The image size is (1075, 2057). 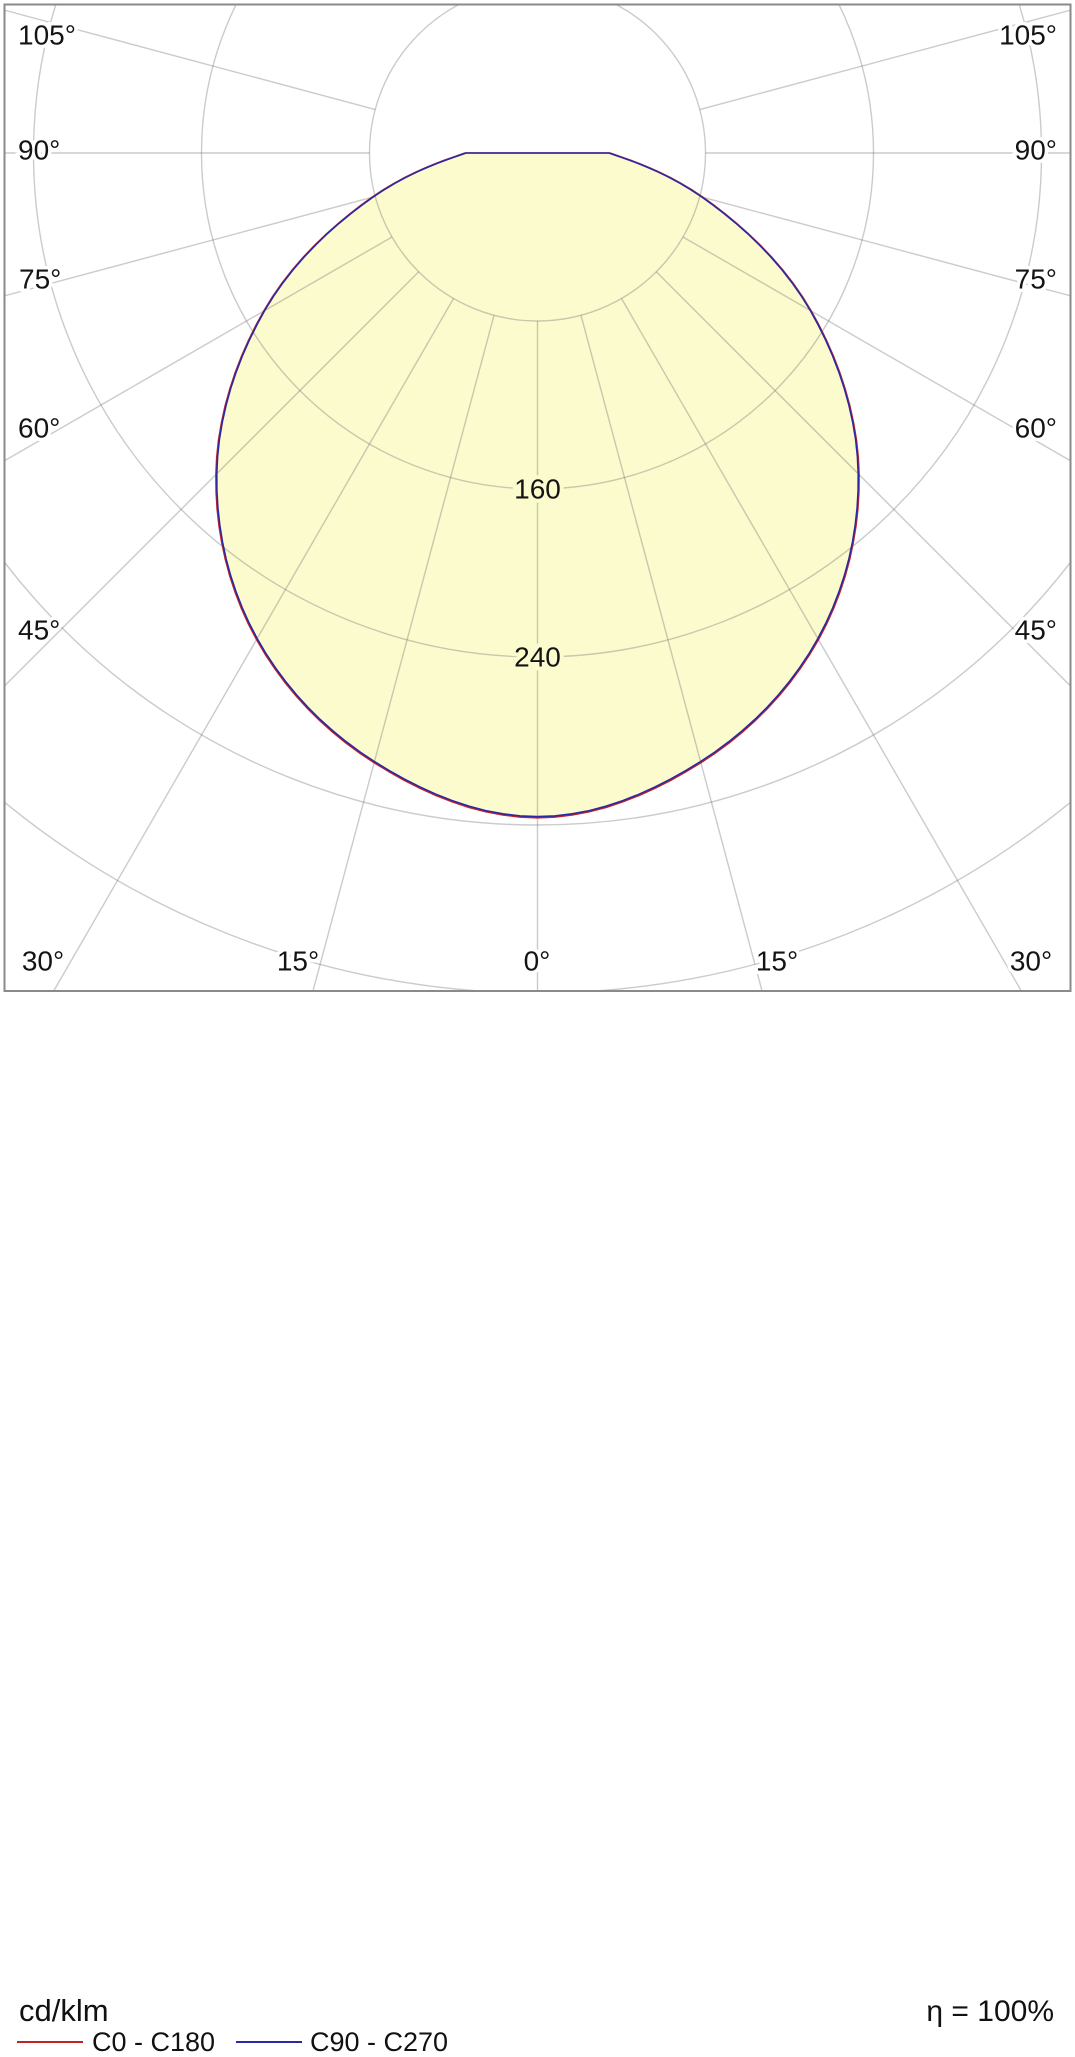 I want to click on angle-label-left-3: 60°, so click(x=39, y=427).